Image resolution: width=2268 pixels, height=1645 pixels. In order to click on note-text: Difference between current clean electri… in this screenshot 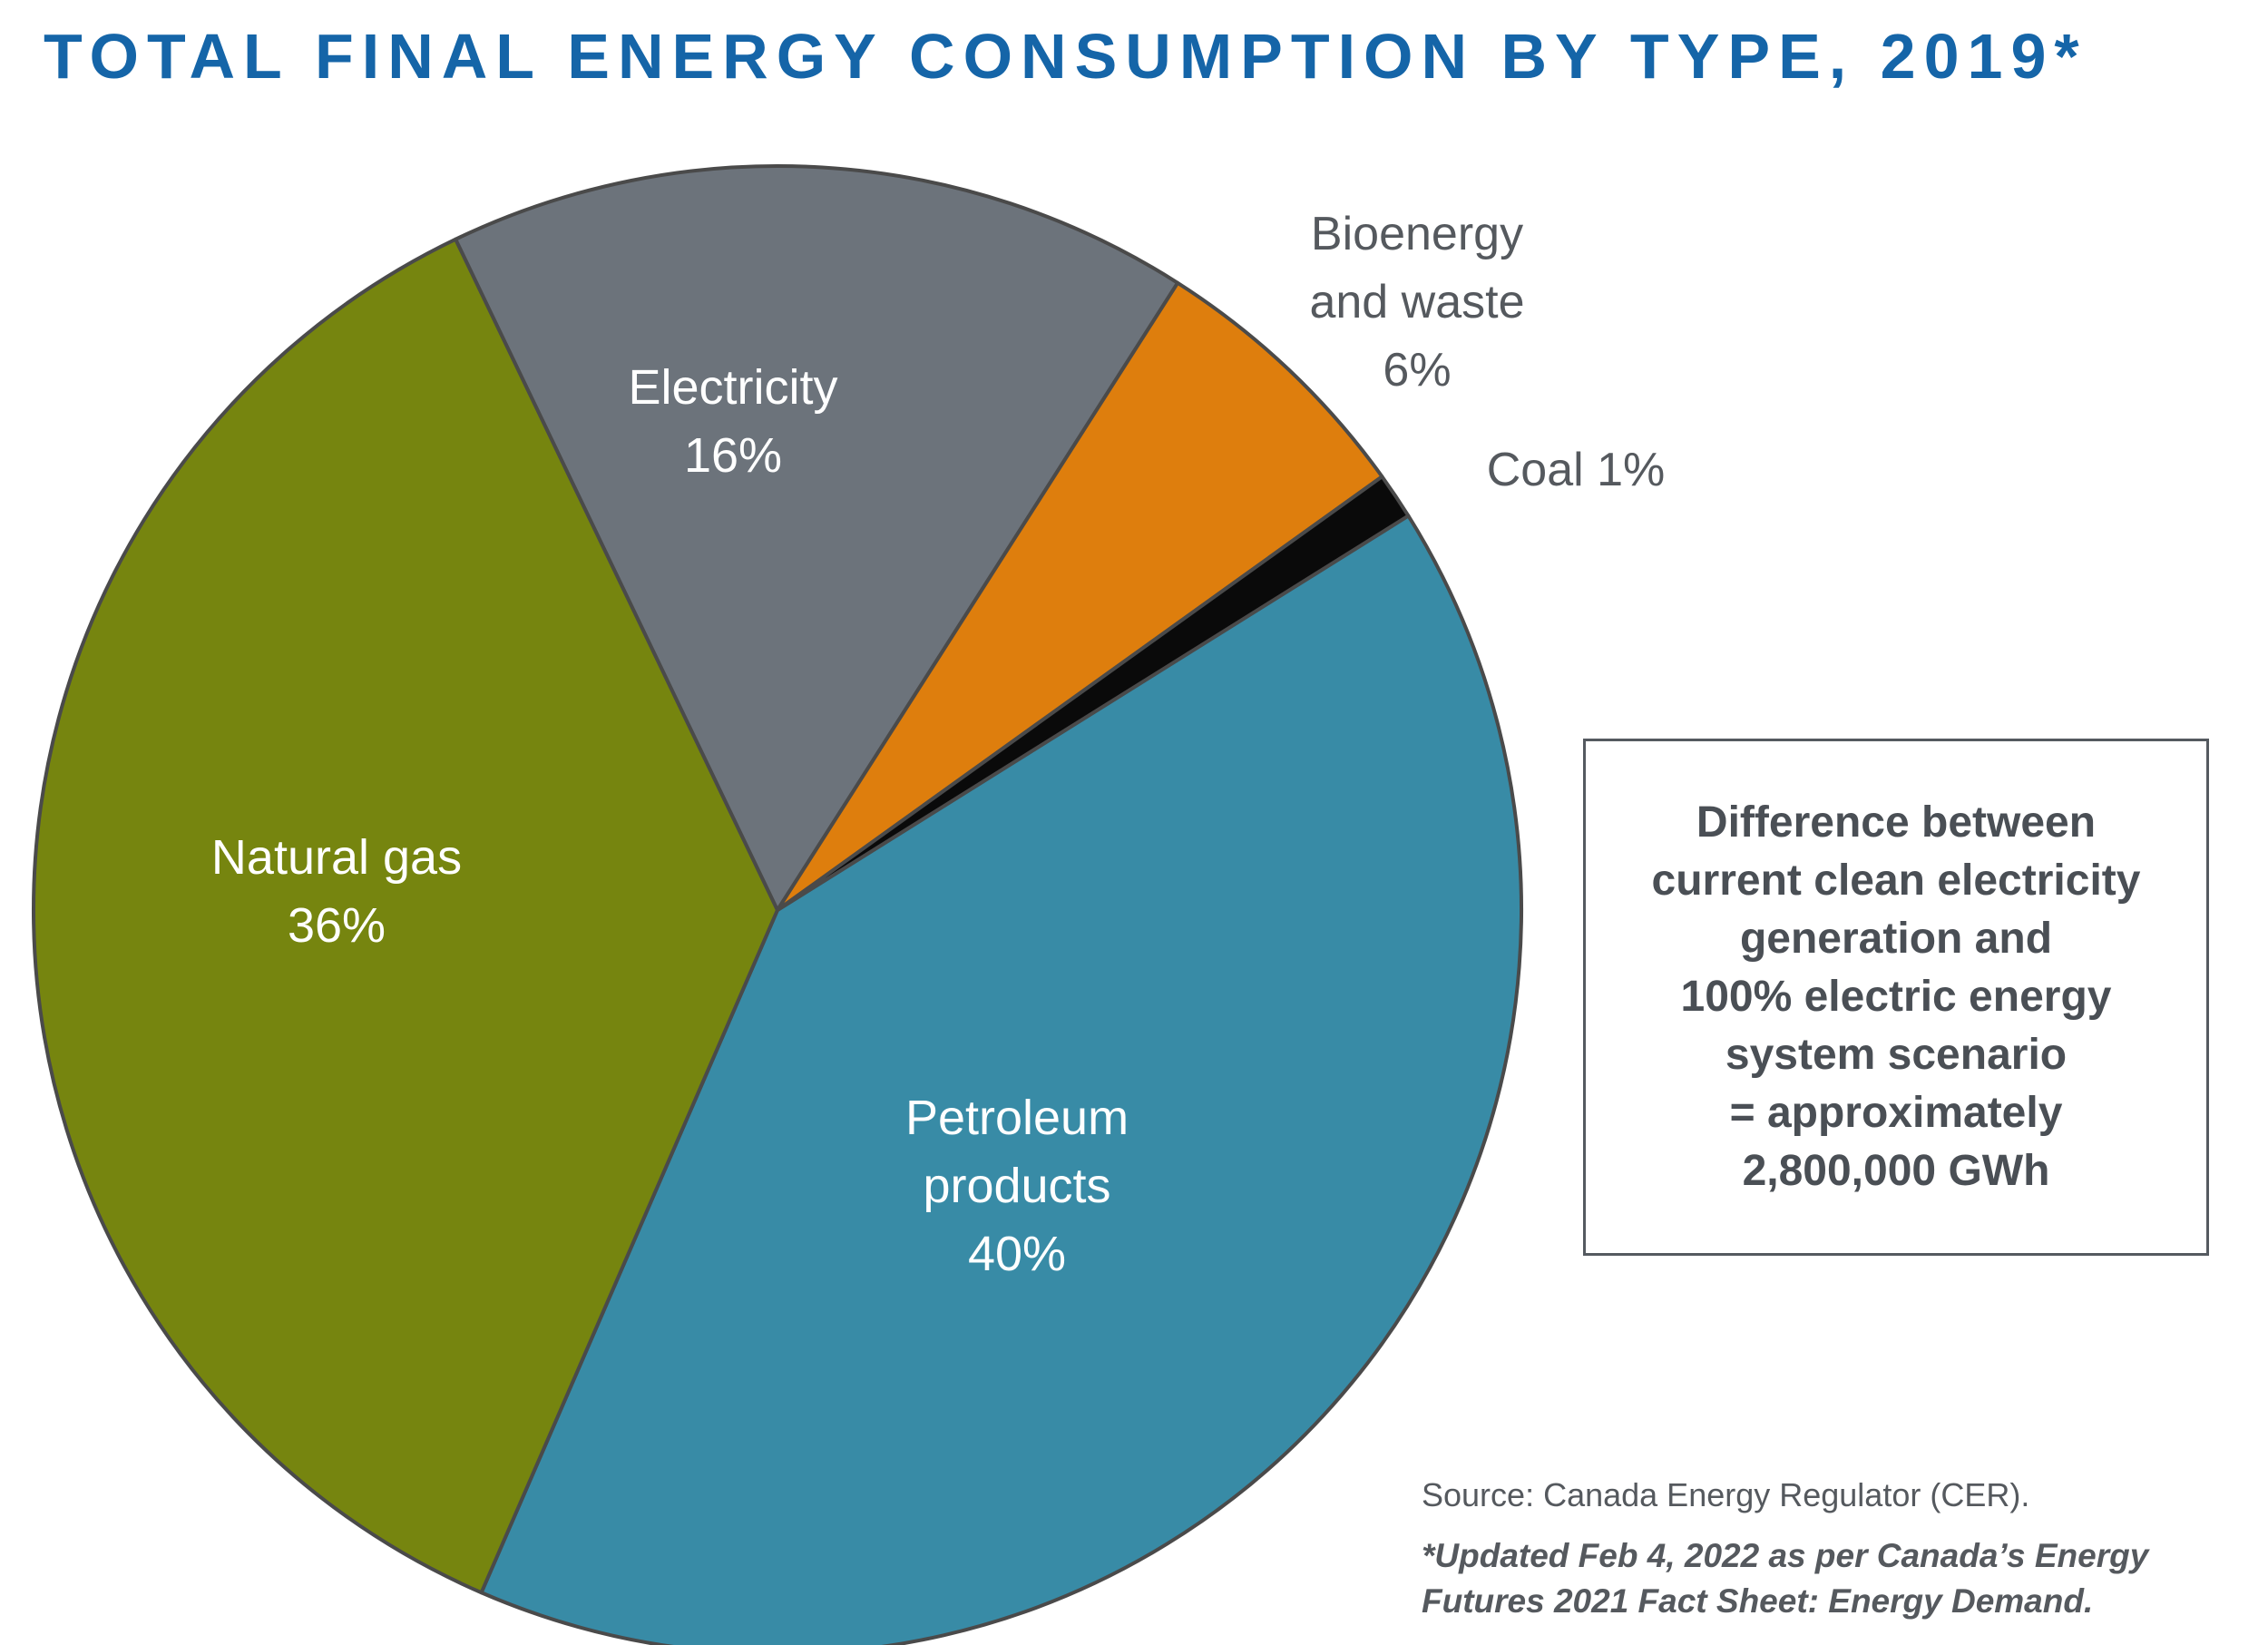, I will do `click(1896, 996)`.